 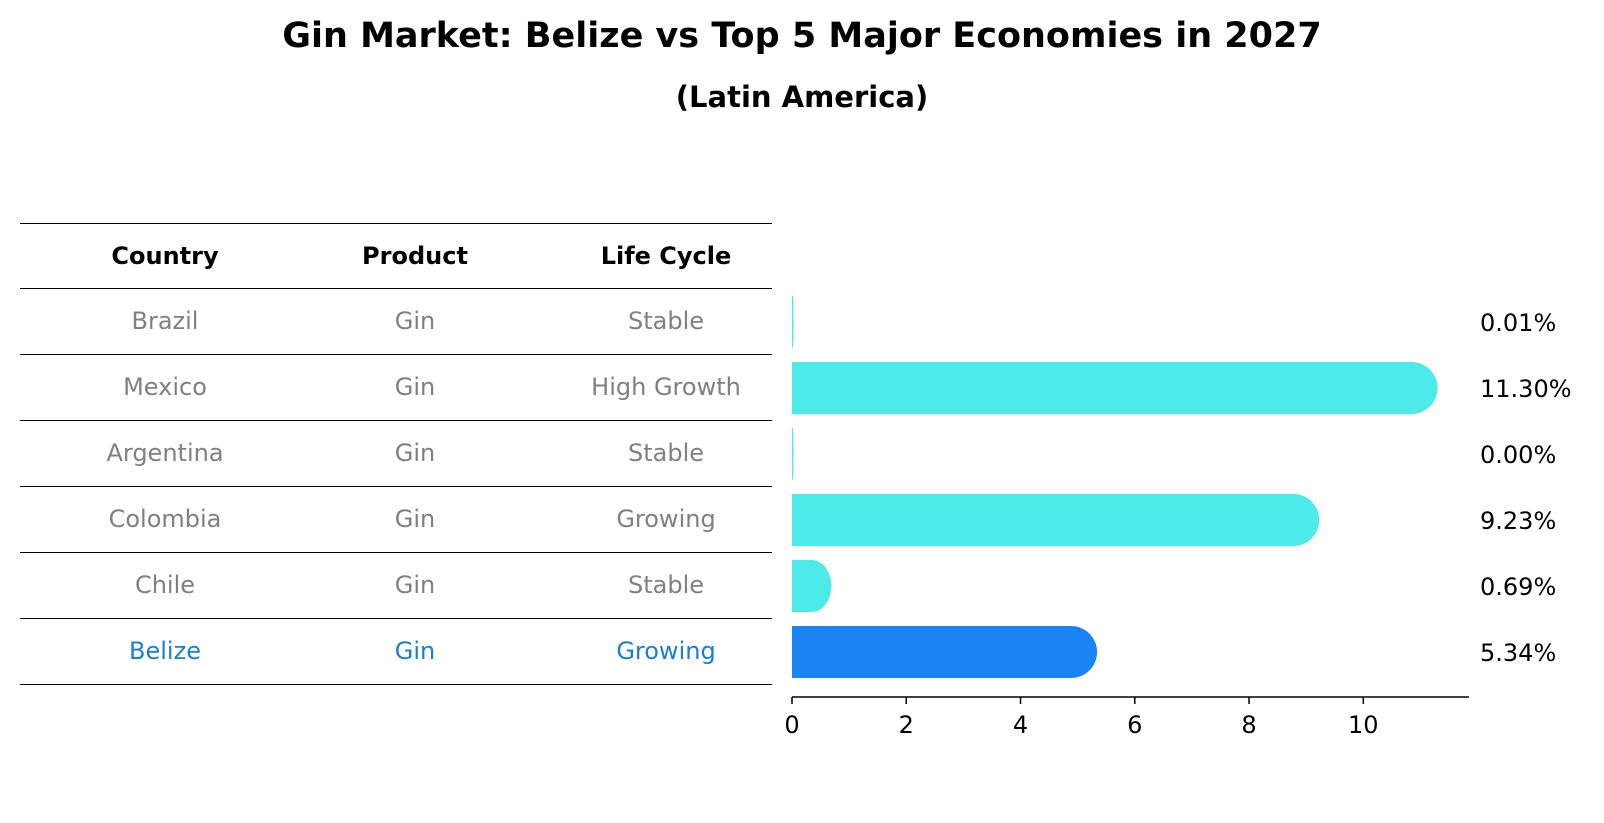 I want to click on value-label-colombia: 9.23%, so click(x=1518, y=521).